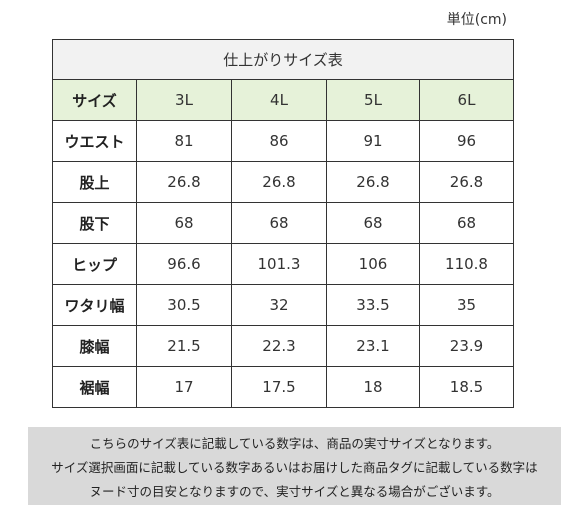 Image resolution: width=587 pixels, height=512 pixels. Describe the element at coordinates (466, 141) in the screenshot. I see `table-cell: 96` at that location.